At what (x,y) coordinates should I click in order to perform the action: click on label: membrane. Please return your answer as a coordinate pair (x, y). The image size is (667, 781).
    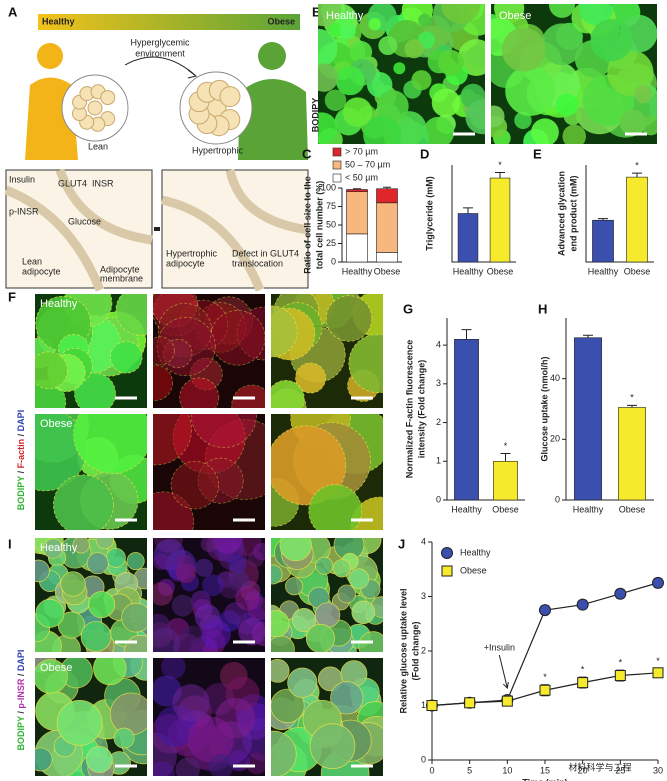
    Looking at the image, I should click on (121, 278).